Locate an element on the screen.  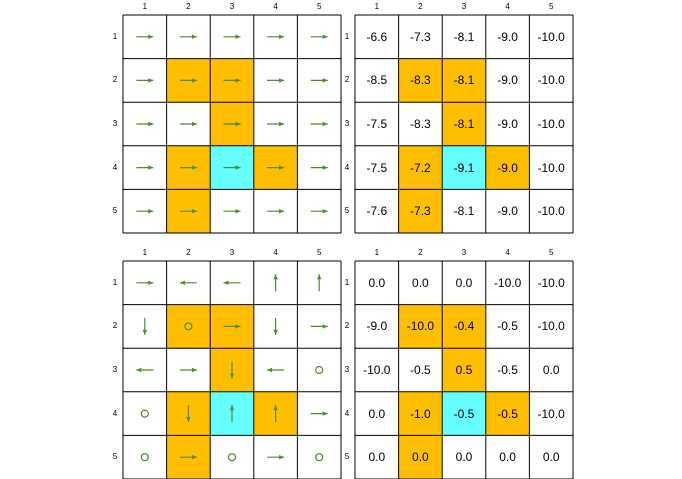
cell-value: 0.5 is located at coordinates (464, 369).